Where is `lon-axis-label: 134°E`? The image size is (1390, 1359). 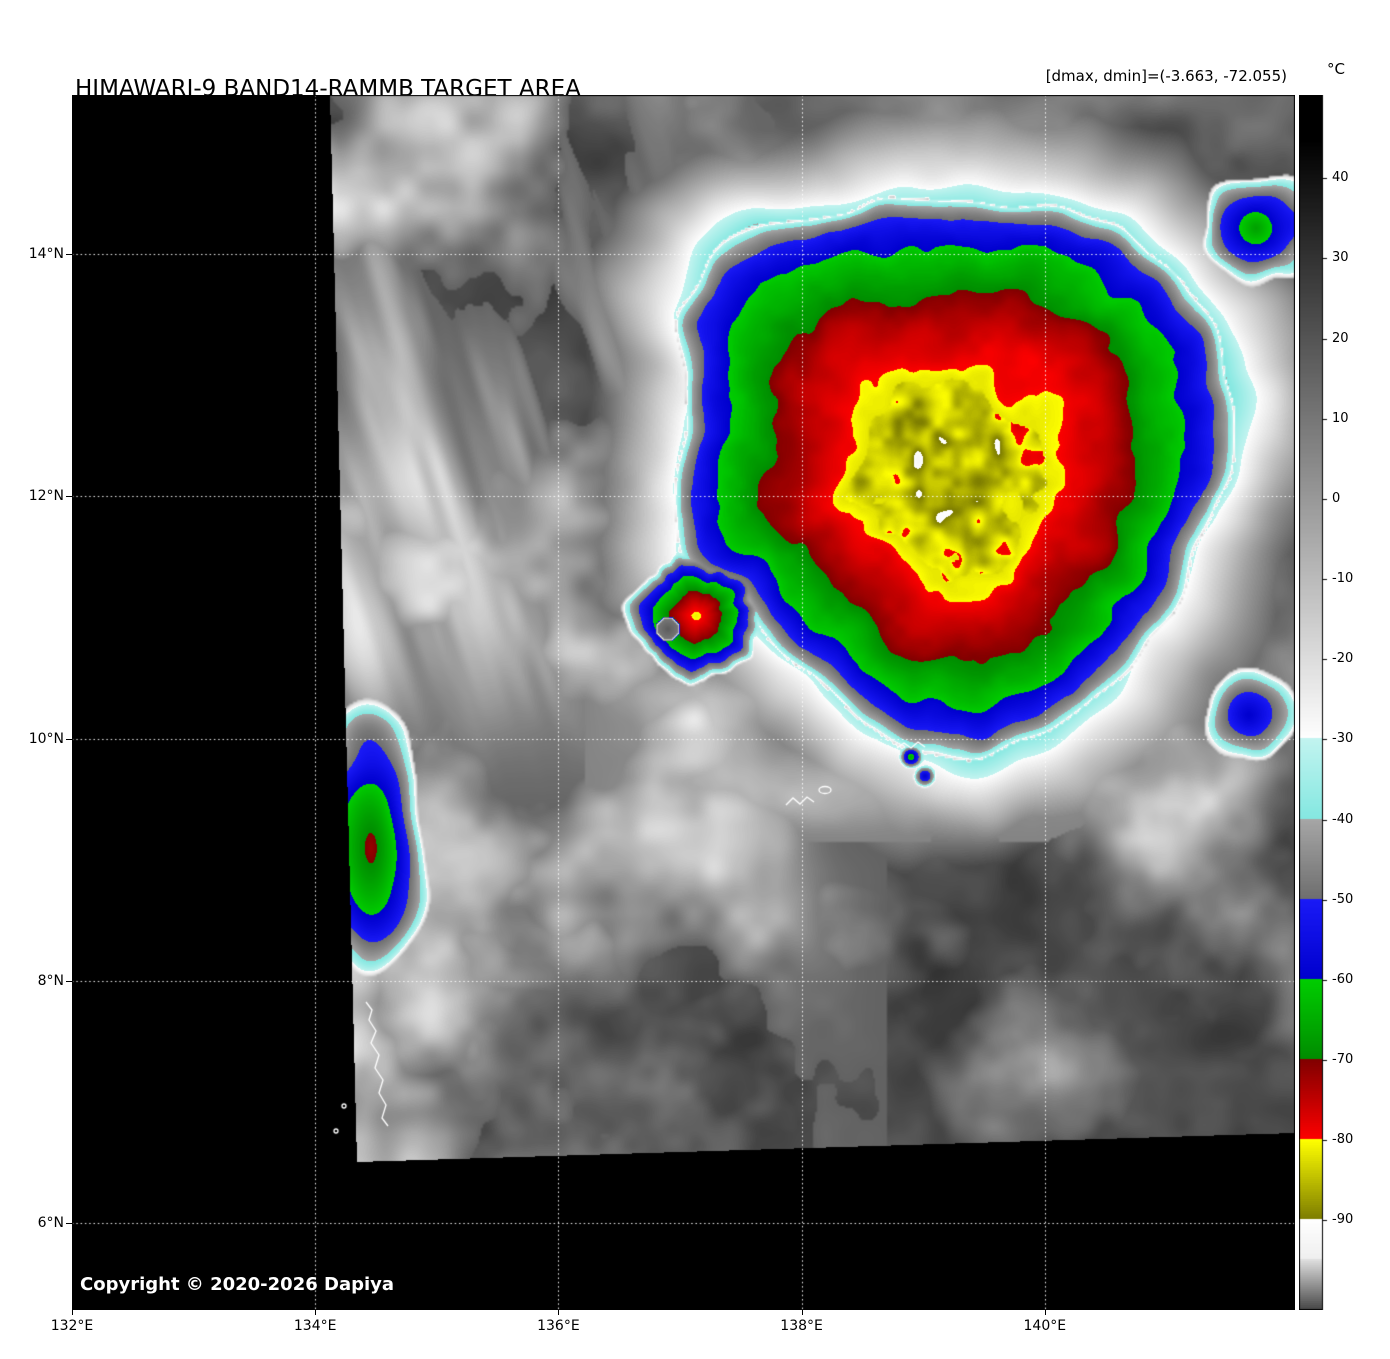
lon-axis-label: 134°E is located at coordinates (315, 1326).